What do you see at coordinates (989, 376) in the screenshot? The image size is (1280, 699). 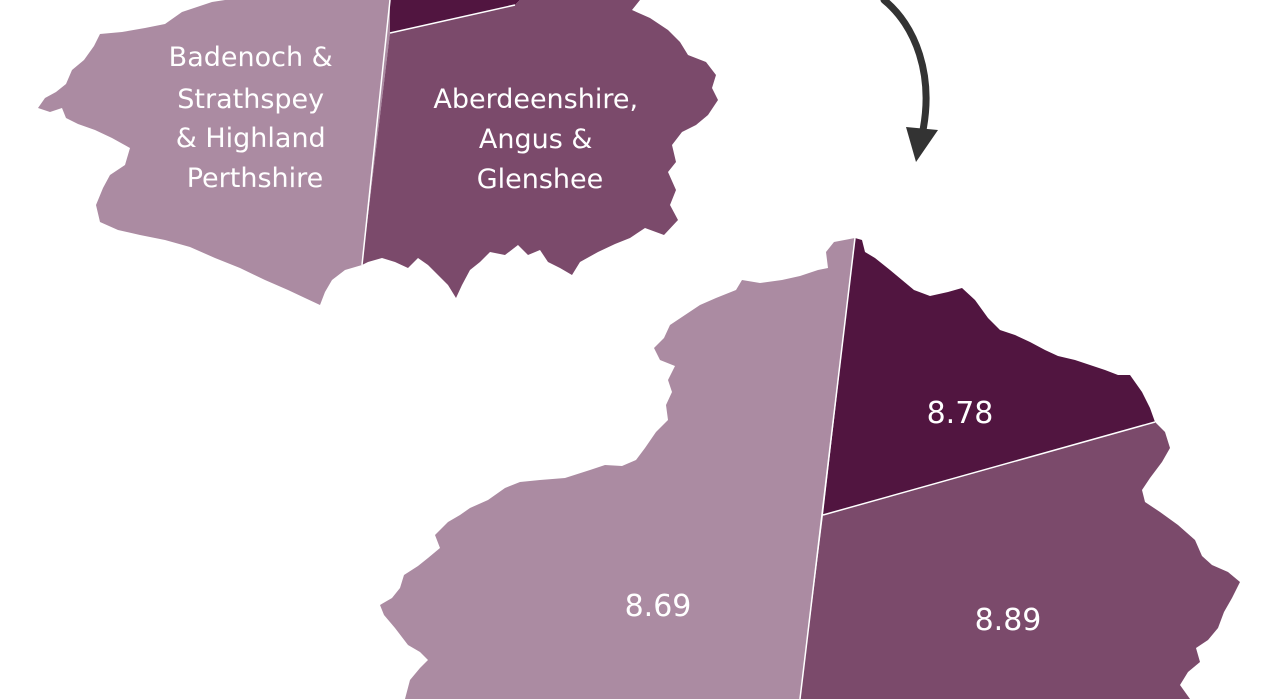 I see `value-region-north` at bounding box center [989, 376].